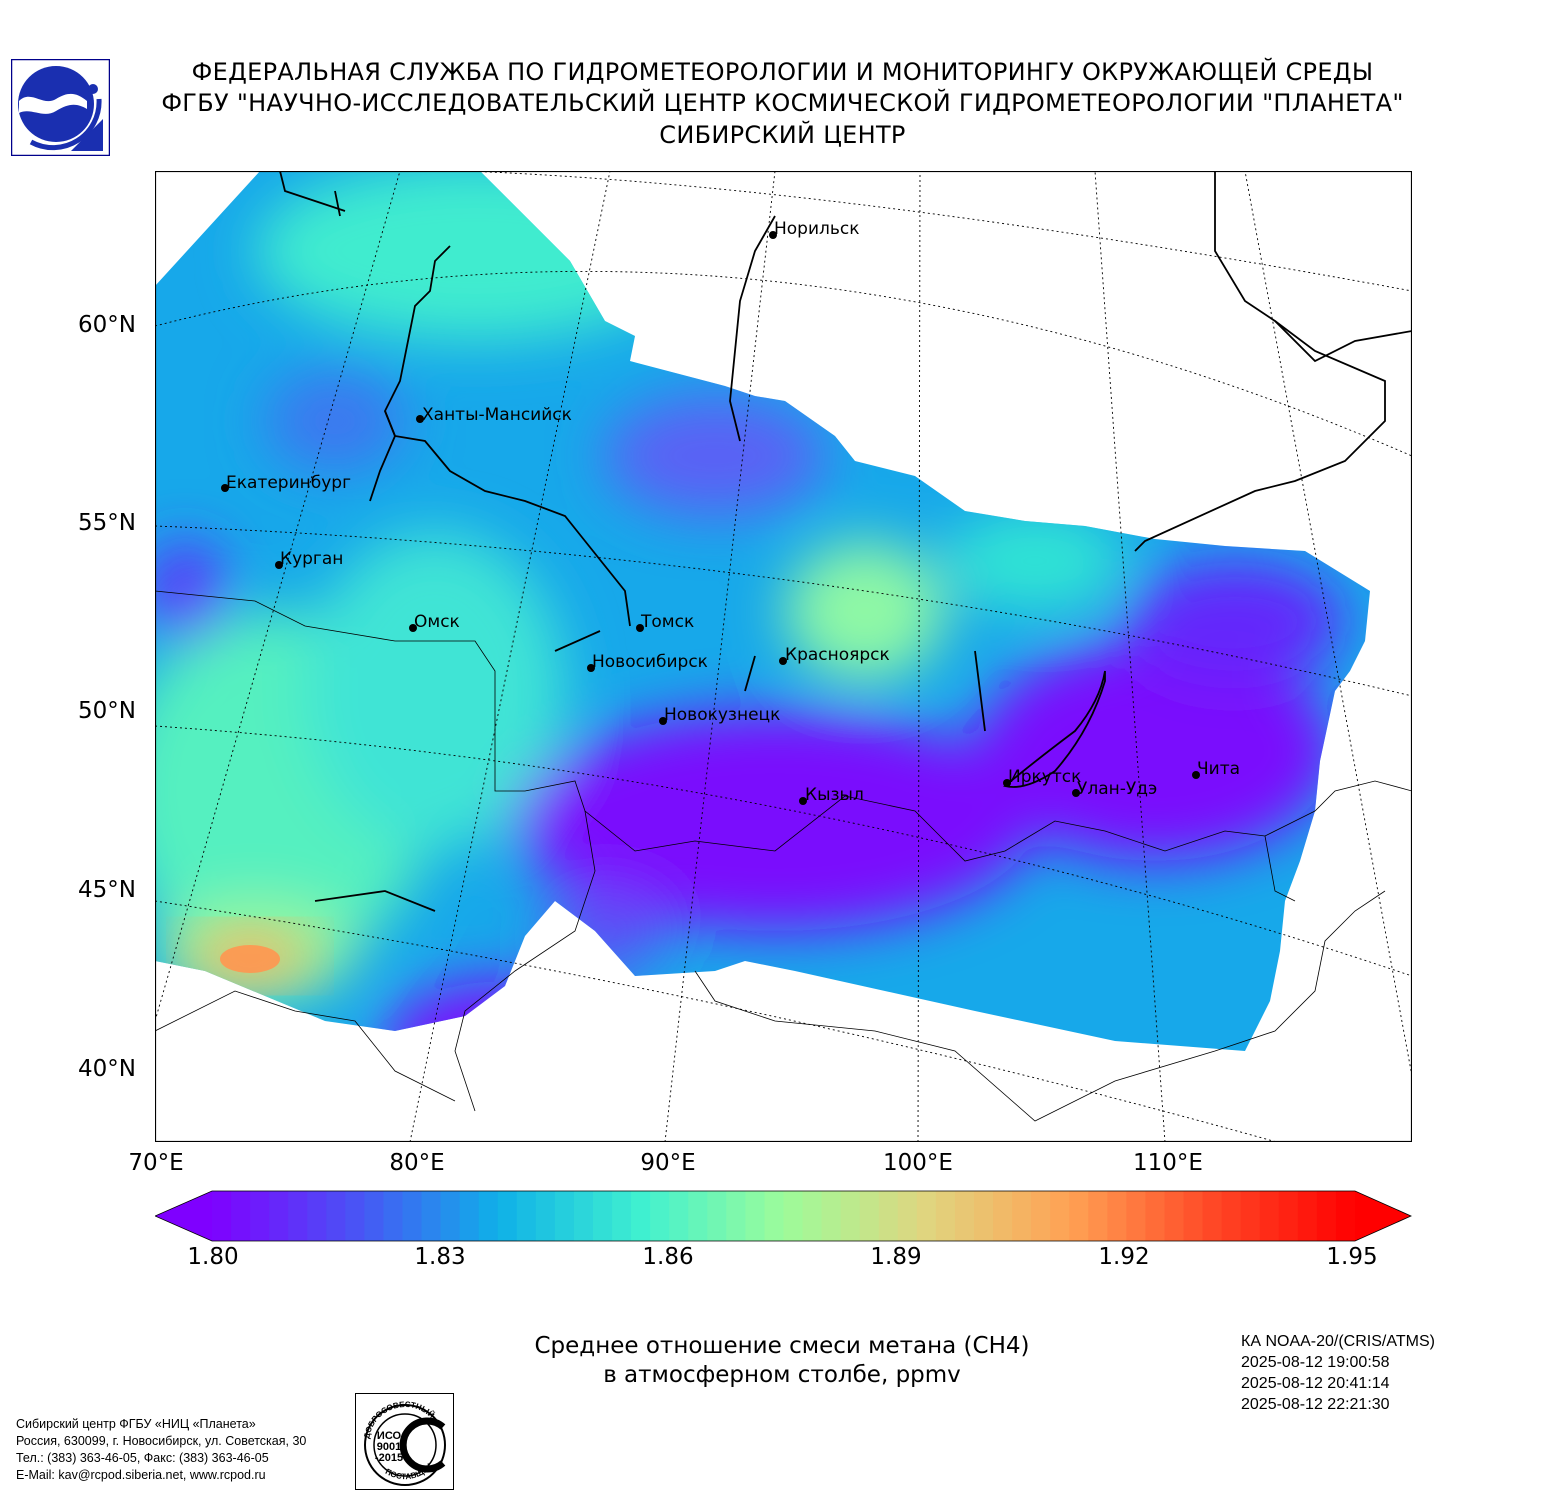  Describe the element at coordinates (722, 715) in the screenshot. I see `city-label-novokuznetsk: Новокузнецк` at that location.